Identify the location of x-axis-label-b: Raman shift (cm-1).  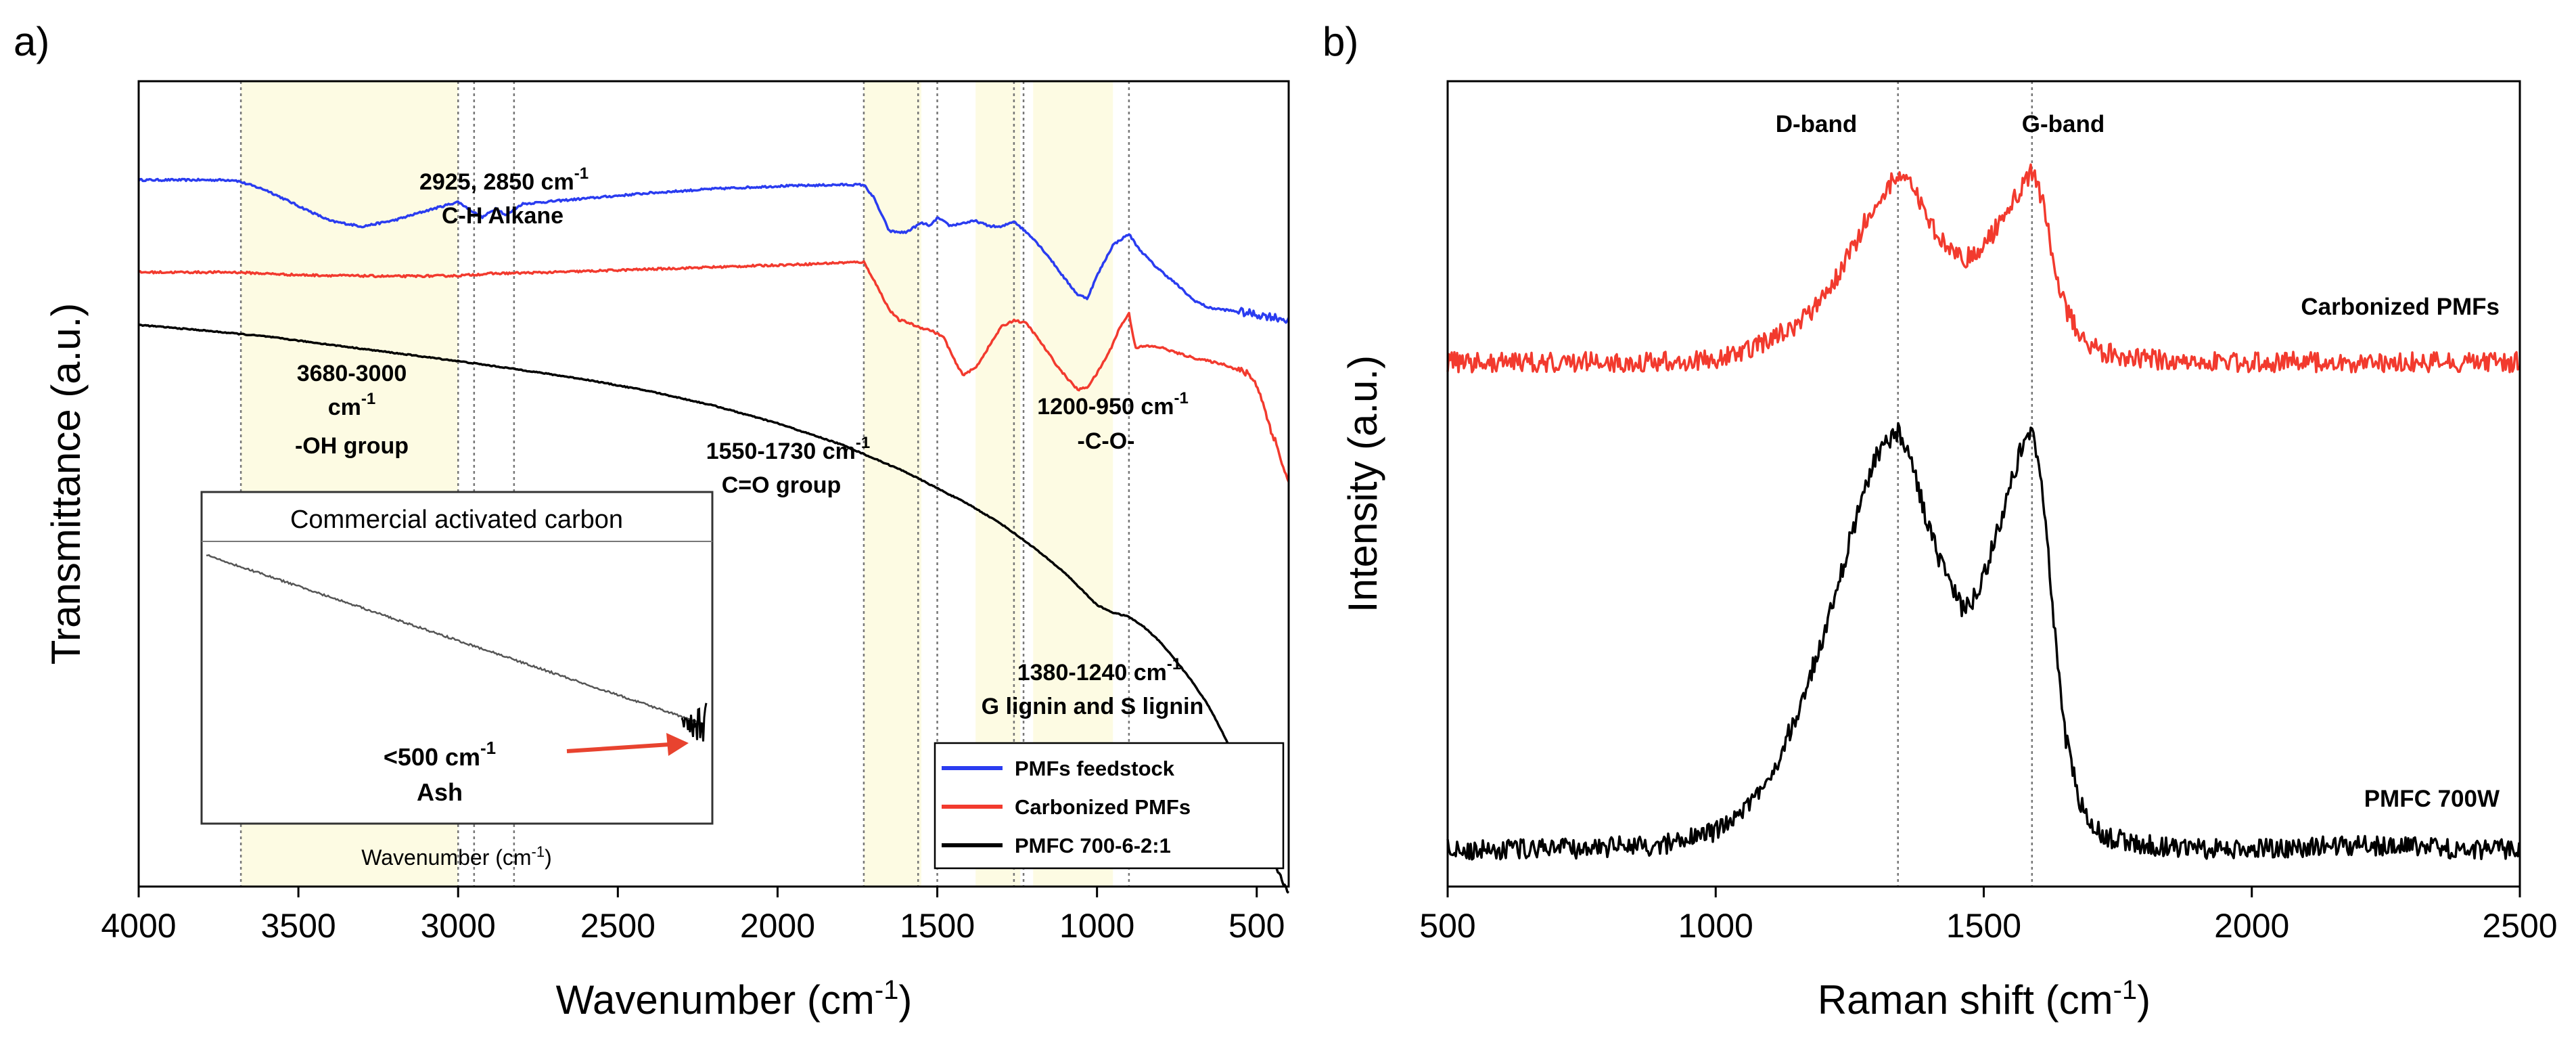
(1984, 999).